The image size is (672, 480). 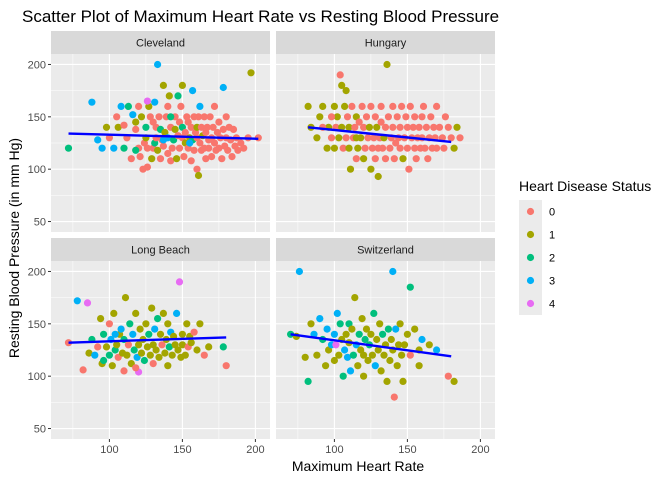 I want to click on y-tick-label: 200, so click(x=37, y=272).